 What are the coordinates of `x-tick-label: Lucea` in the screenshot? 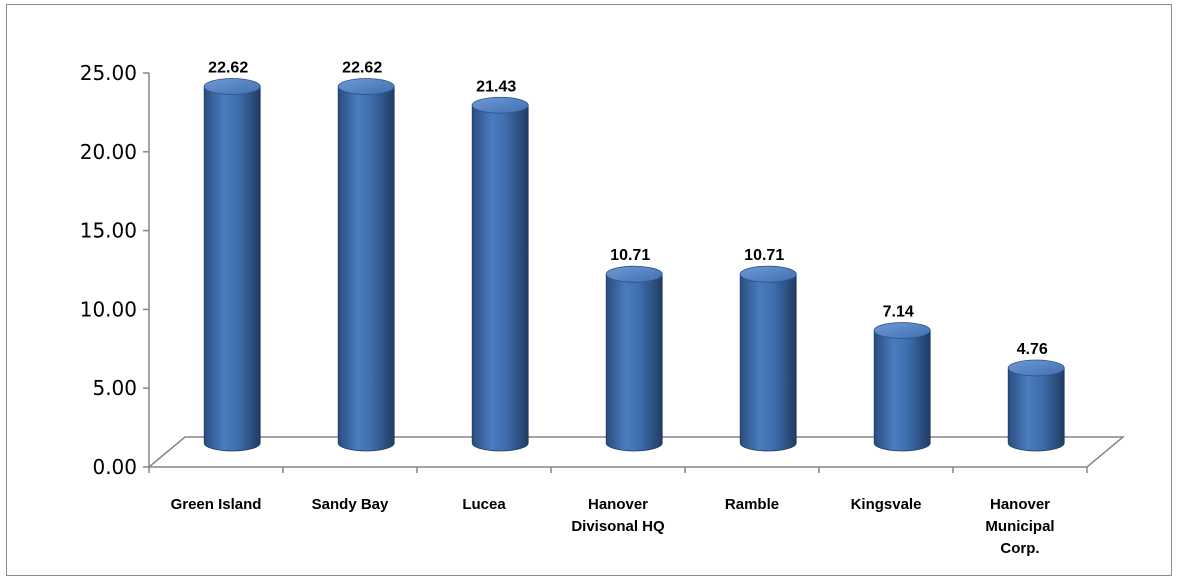 It's located at (484, 504).